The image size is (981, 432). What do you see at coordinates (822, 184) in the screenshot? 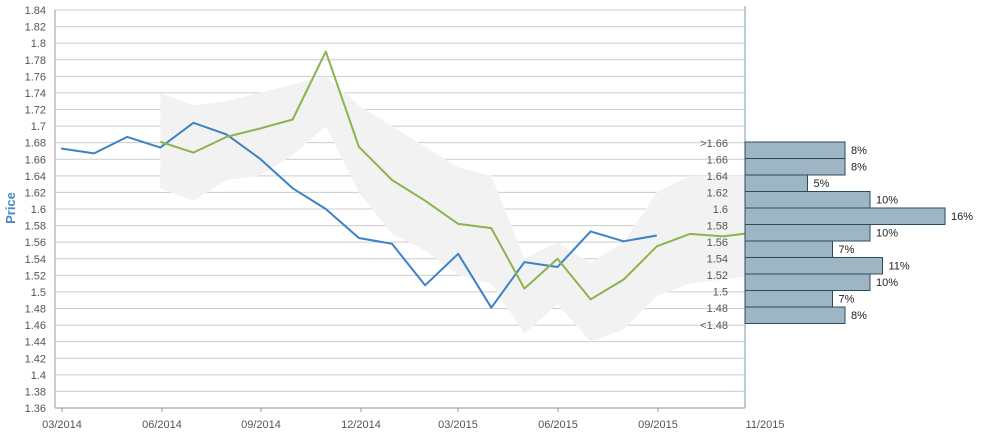
I see `histogram-percent-label: 5%` at bounding box center [822, 184].